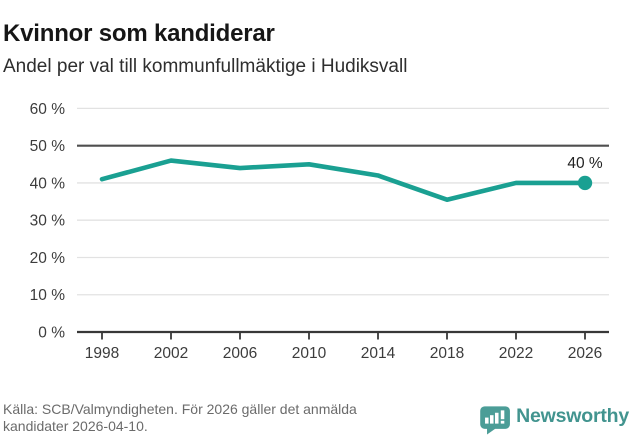 This screenshot has height=439, width=631. I want to click on logo-bar-medium, so click(492, 419).